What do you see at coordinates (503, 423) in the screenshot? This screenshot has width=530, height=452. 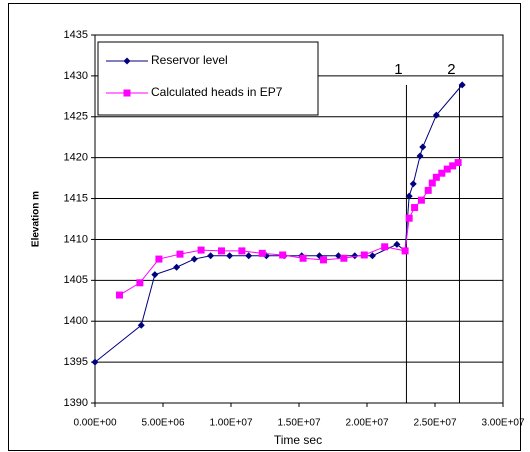 I see `x-tick-label: 3.00E+07` at bounding box center [503, 423].